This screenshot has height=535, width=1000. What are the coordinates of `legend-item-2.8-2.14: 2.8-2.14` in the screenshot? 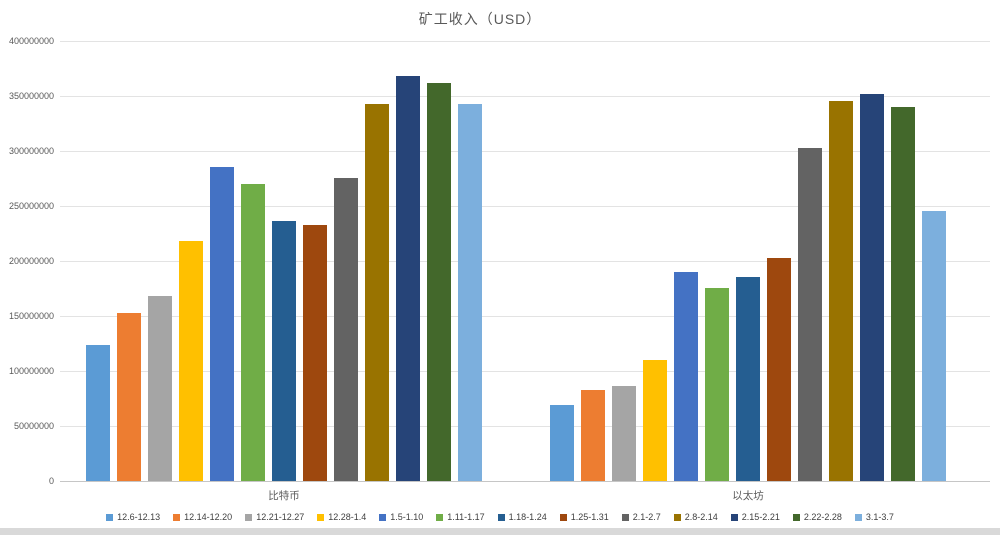 It's located at (695, 517).